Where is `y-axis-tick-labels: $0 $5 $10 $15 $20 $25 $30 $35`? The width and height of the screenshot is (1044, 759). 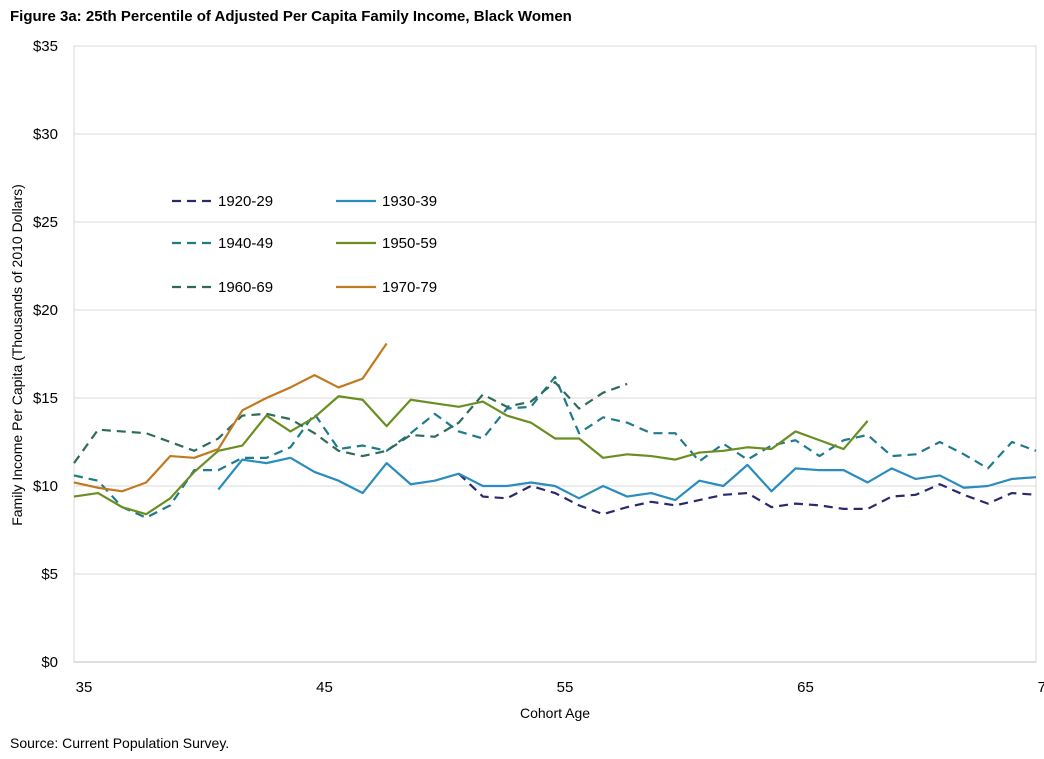 y-axis-tick-labels: $0 $5 $10 $15 $20 $25 $30 $35 is located at coordinates (45, 354).